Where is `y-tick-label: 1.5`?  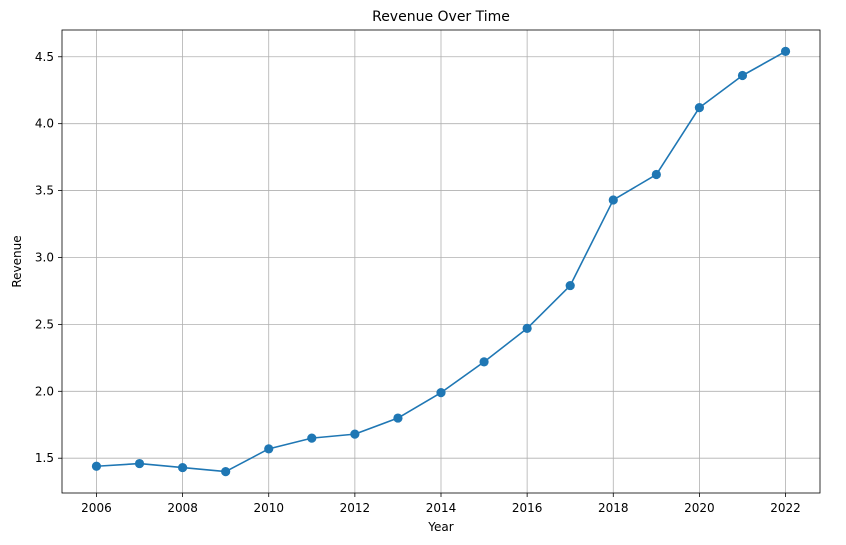
y-tick-label: 1.5 is located at coordinates (44, 458).